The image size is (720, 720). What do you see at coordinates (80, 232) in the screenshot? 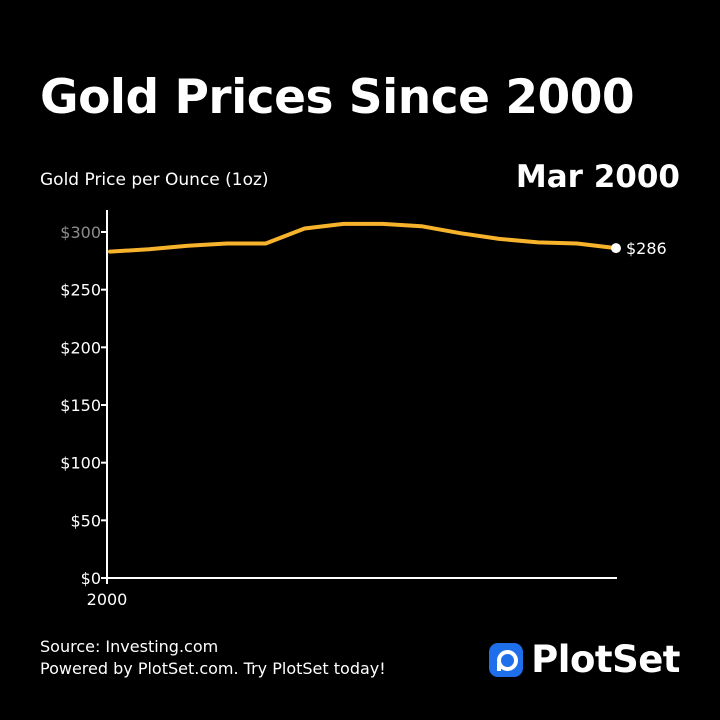
I see `y-tick-label: $300` at bounding box center [80, 232].